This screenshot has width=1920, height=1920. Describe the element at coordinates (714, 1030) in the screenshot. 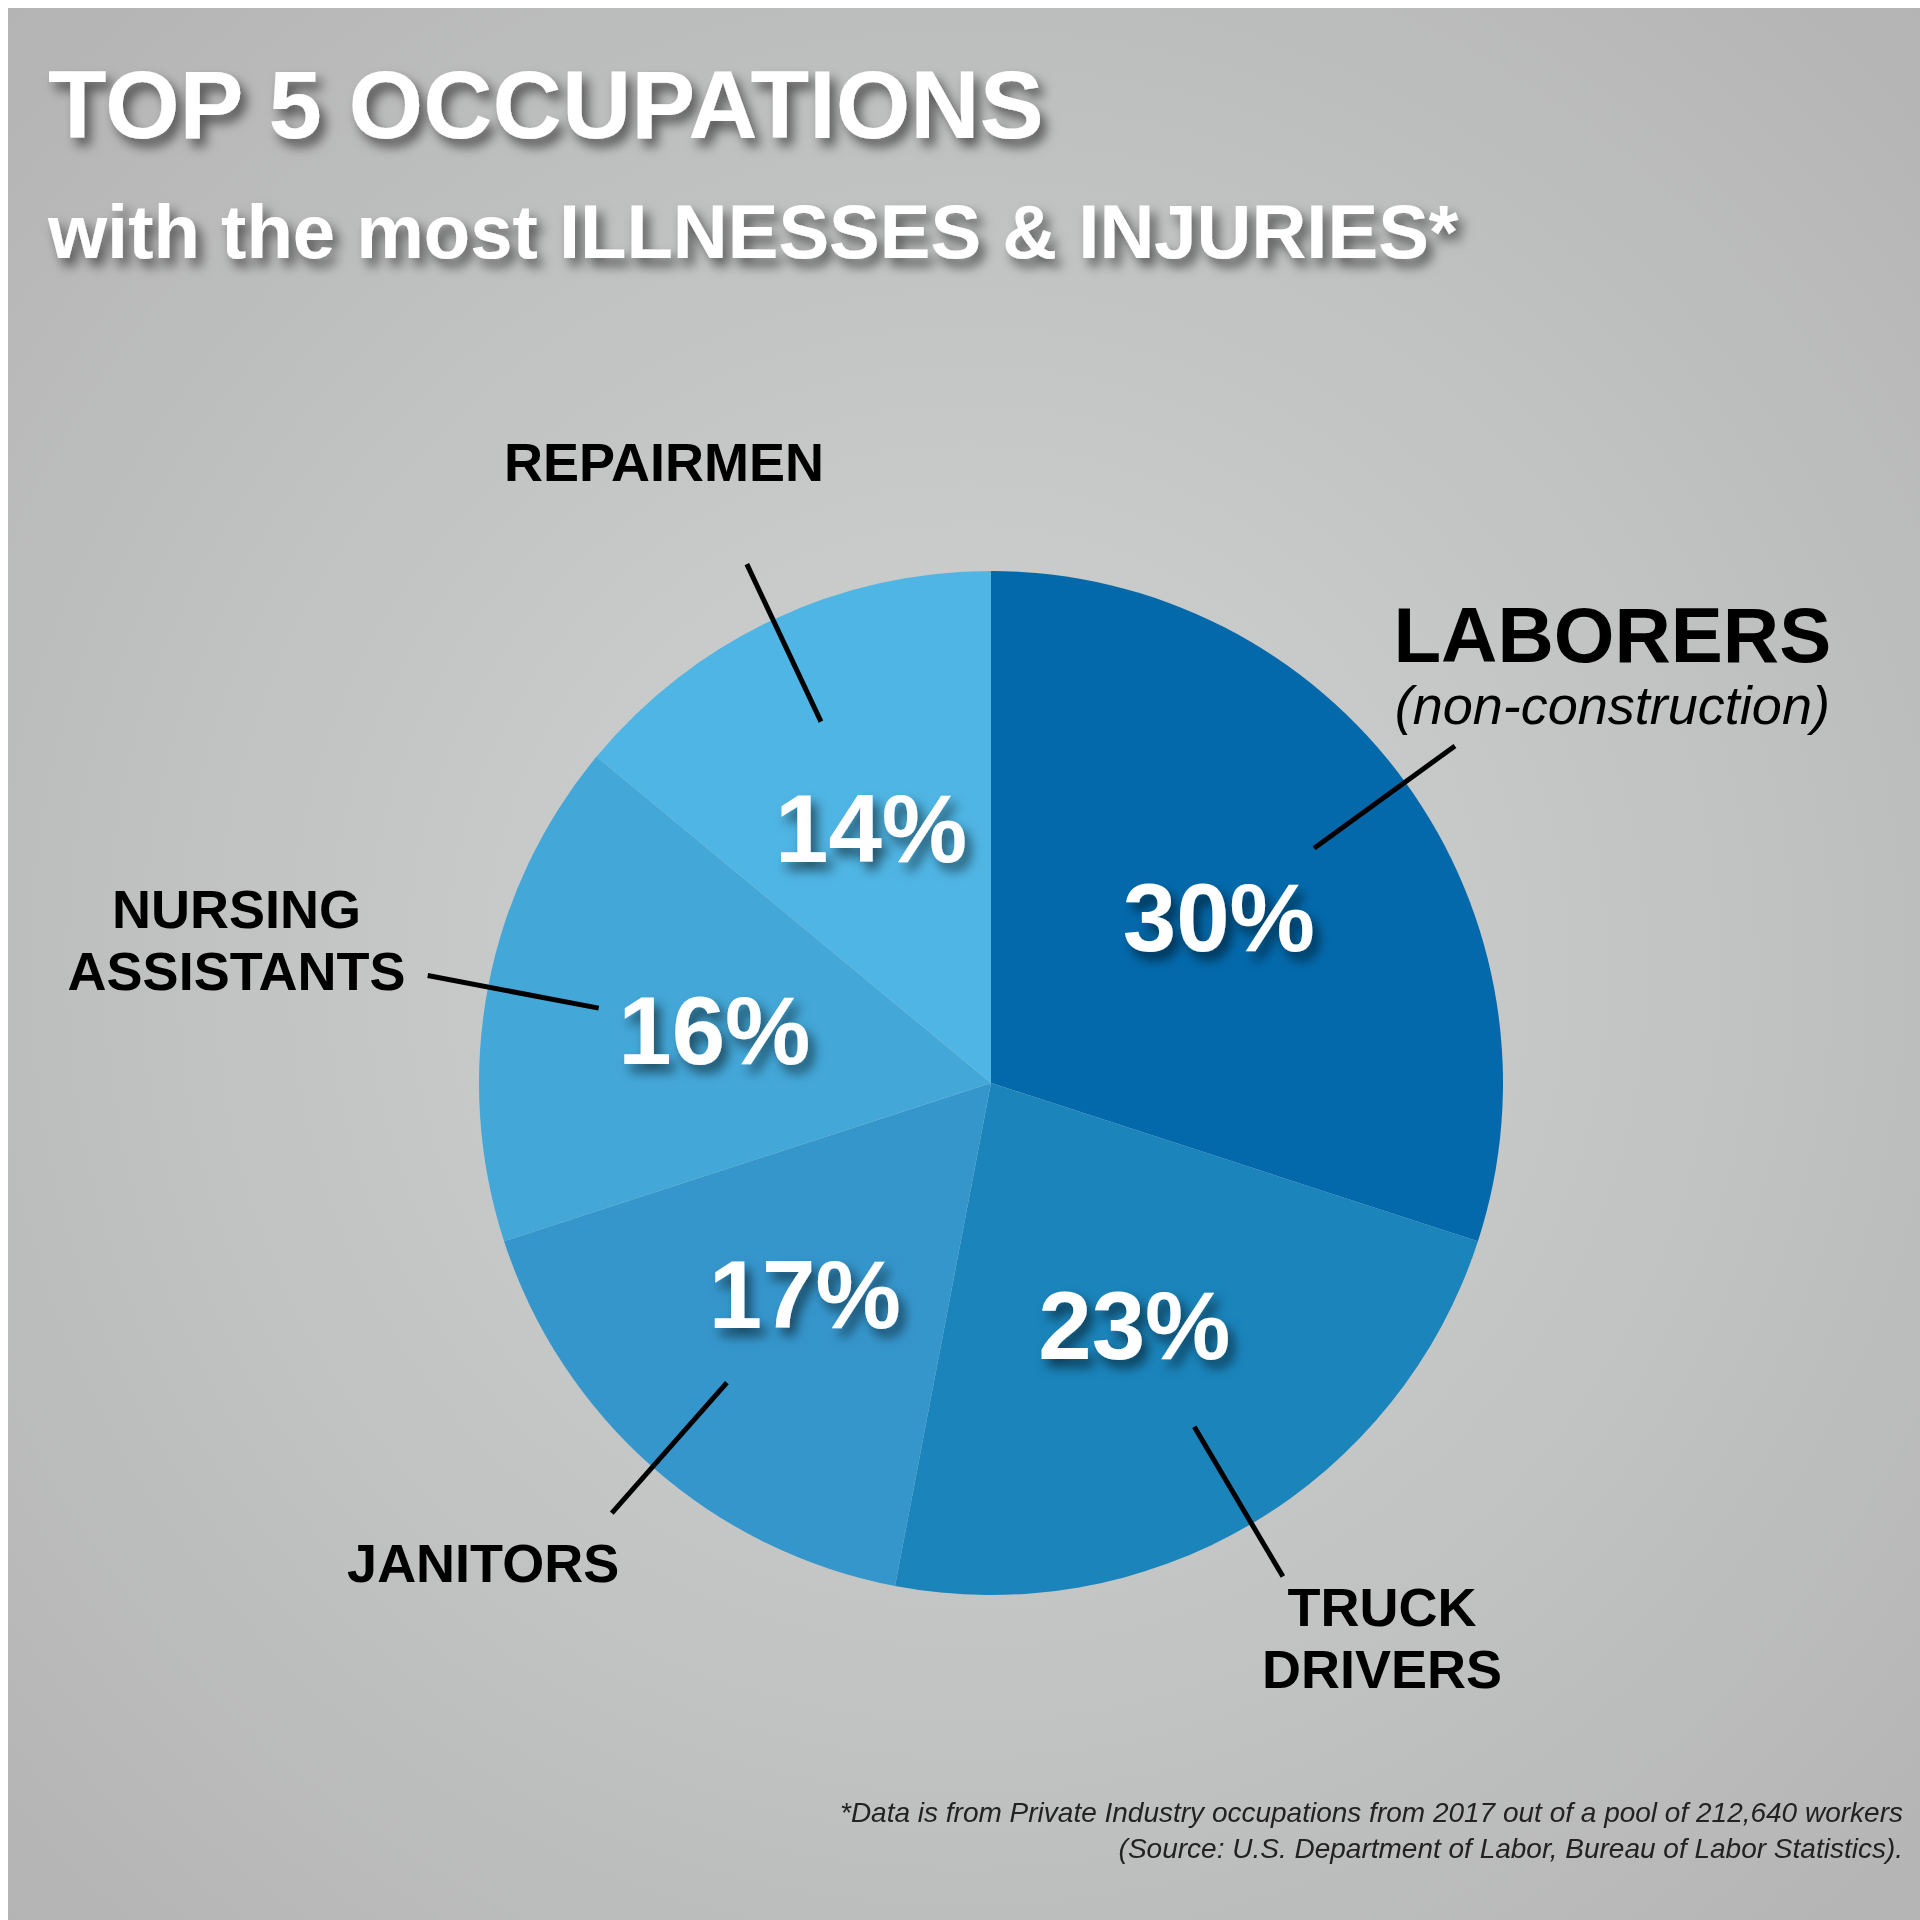

I see `data-label: 16%` at that location.